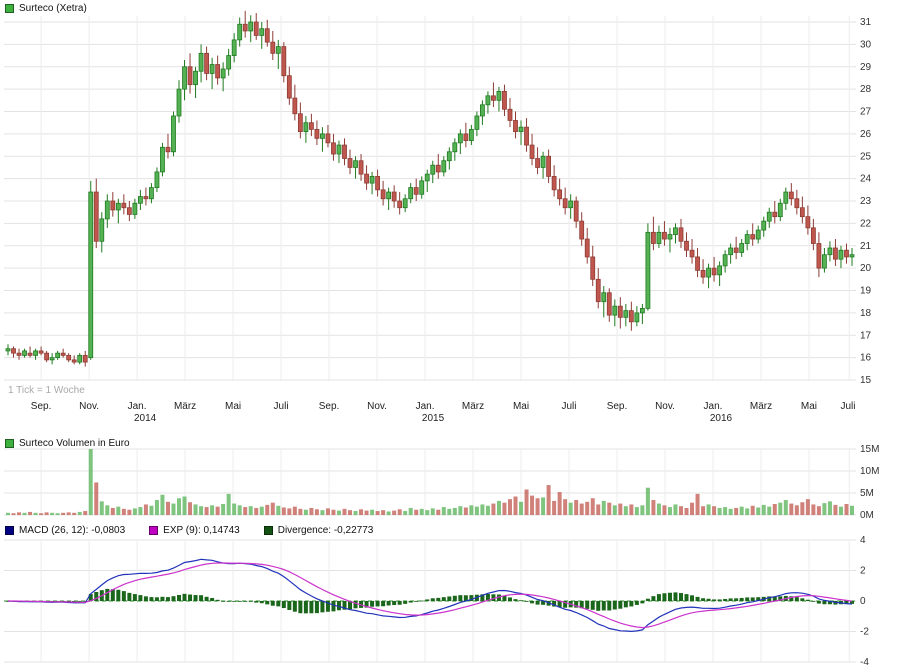 This screenshot has width=900, height=670. What do you see at coordinates (72, 530) in the screenshot?
I see `macd-value-label: MACD (26, 12): -0,0803` at bounding box center [72, 530].